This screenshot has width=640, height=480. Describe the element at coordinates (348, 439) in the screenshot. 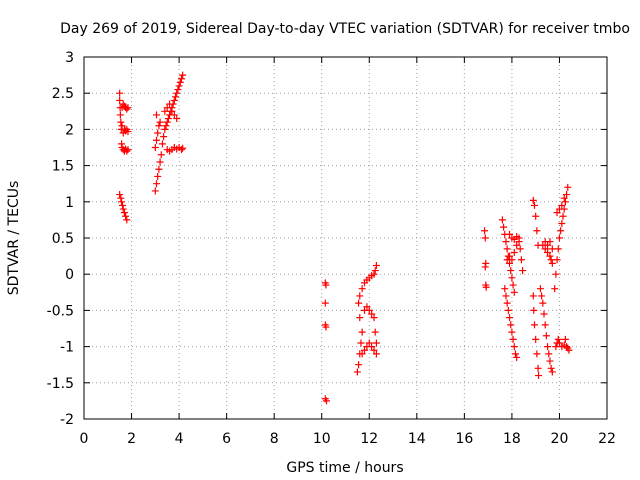

I see `x-tick-labels: 0 2 4 6 8 10 12 14 16 18 20 22` at that location.